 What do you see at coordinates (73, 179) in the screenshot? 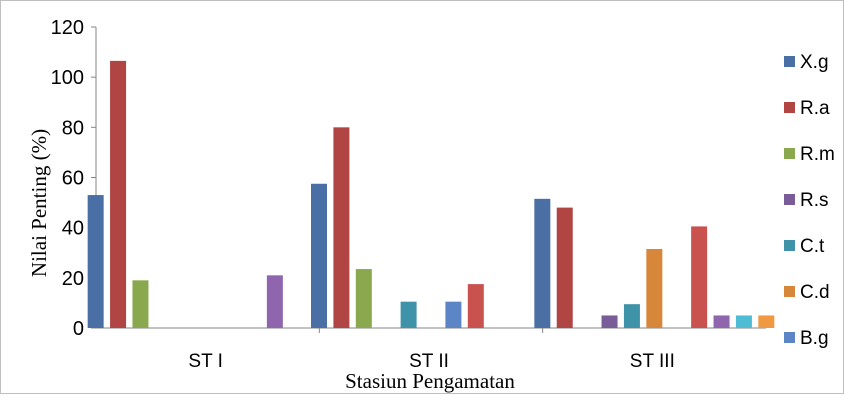
I see `y-tick-label: 60` at bounding box center [73, 179].